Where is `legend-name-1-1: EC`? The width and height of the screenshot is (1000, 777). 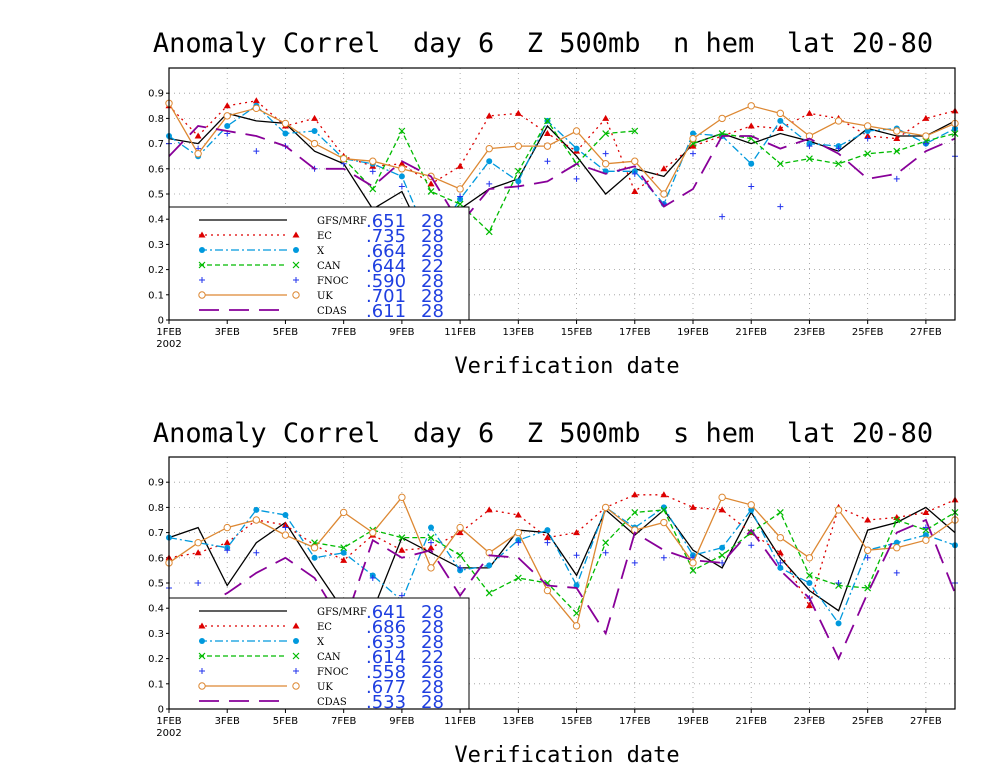 legend-name-1-1: EC is located at coordinates (324, 627).